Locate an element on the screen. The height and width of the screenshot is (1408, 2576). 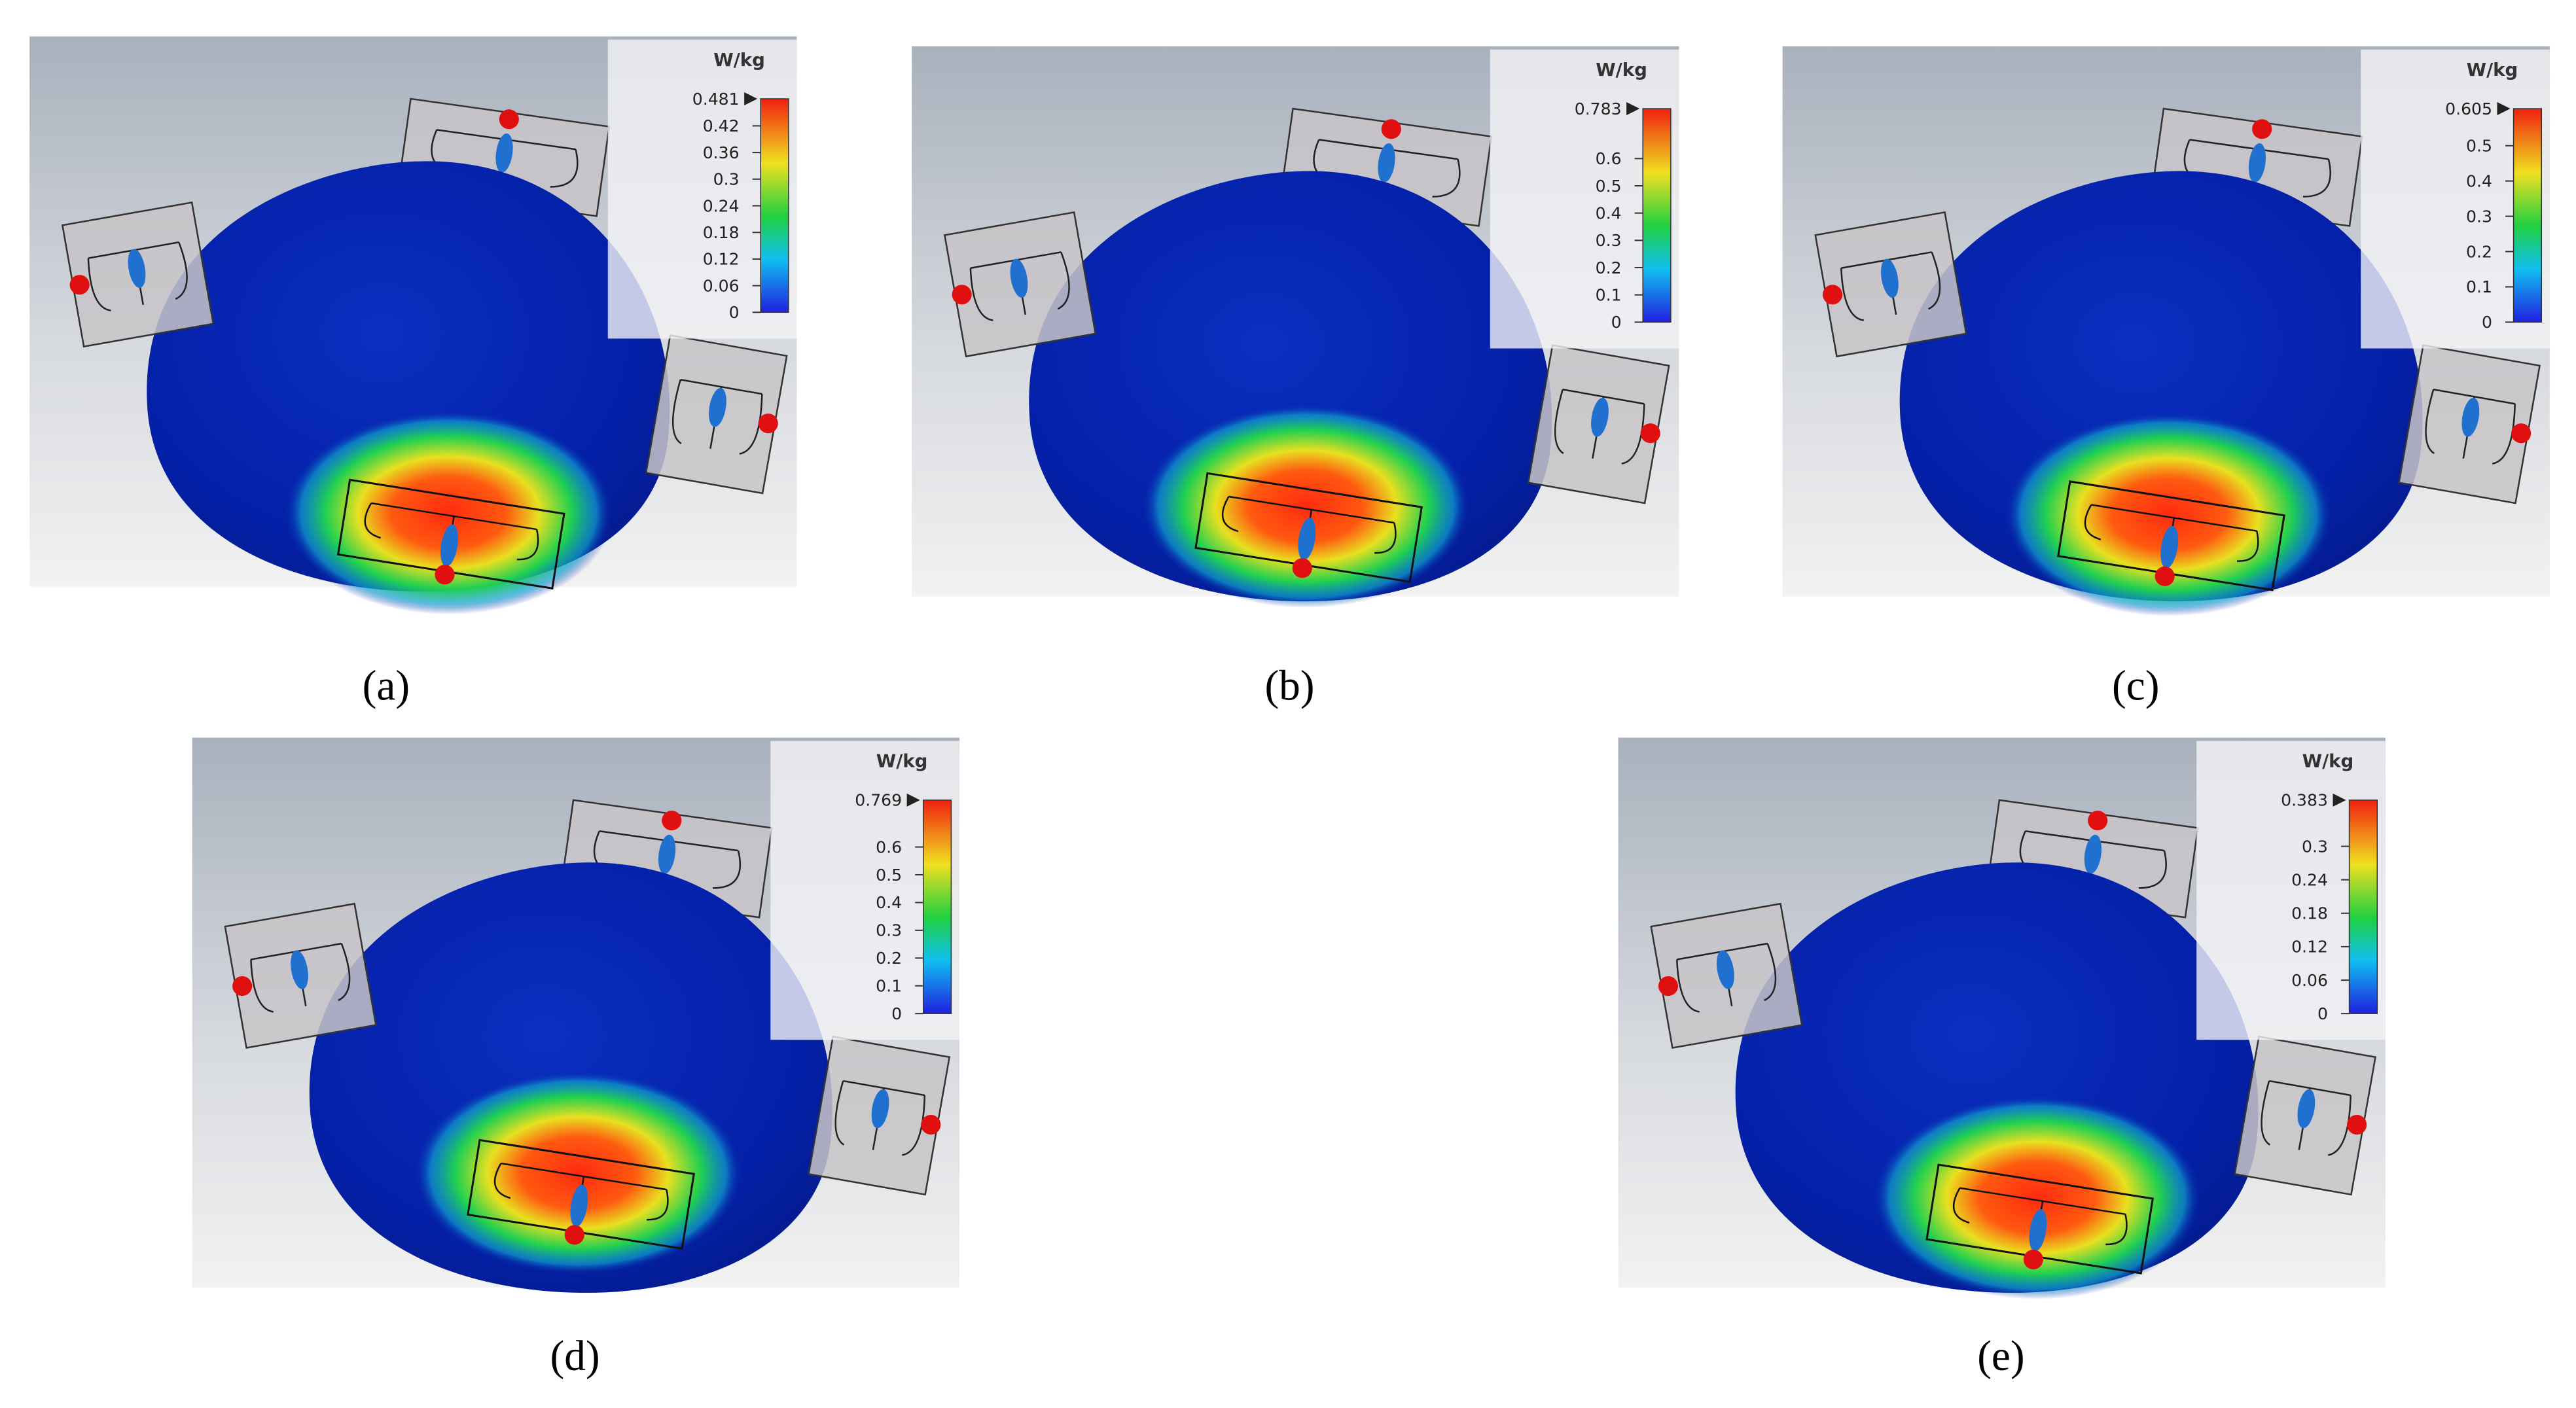
colorbar-tick-label: 0.6 is located at coordinates (889, 846).